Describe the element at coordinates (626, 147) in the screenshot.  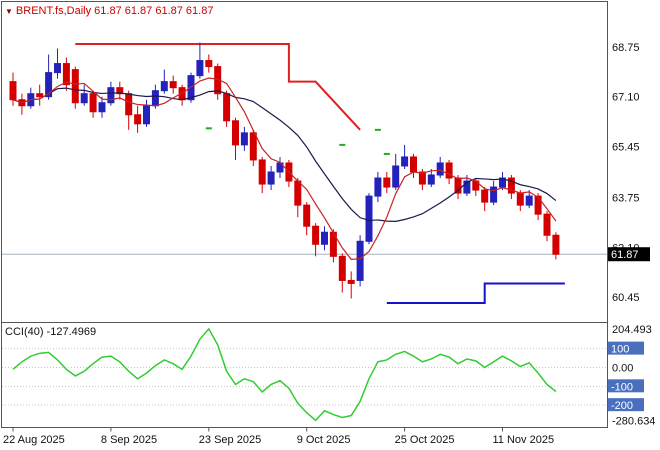
I see `price-axis-label: 65.45` at that location.